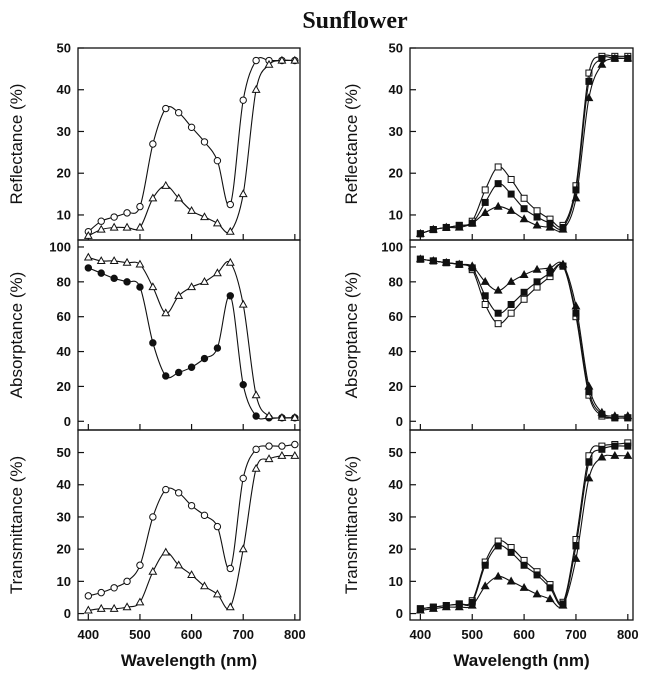 The width and height of the screenshot is (652, 678). What do you see at coordinates (521, 660) in the screenshot?
I see `x-axis-label: Wavelength (nm)` at bounding box center [521, 660].